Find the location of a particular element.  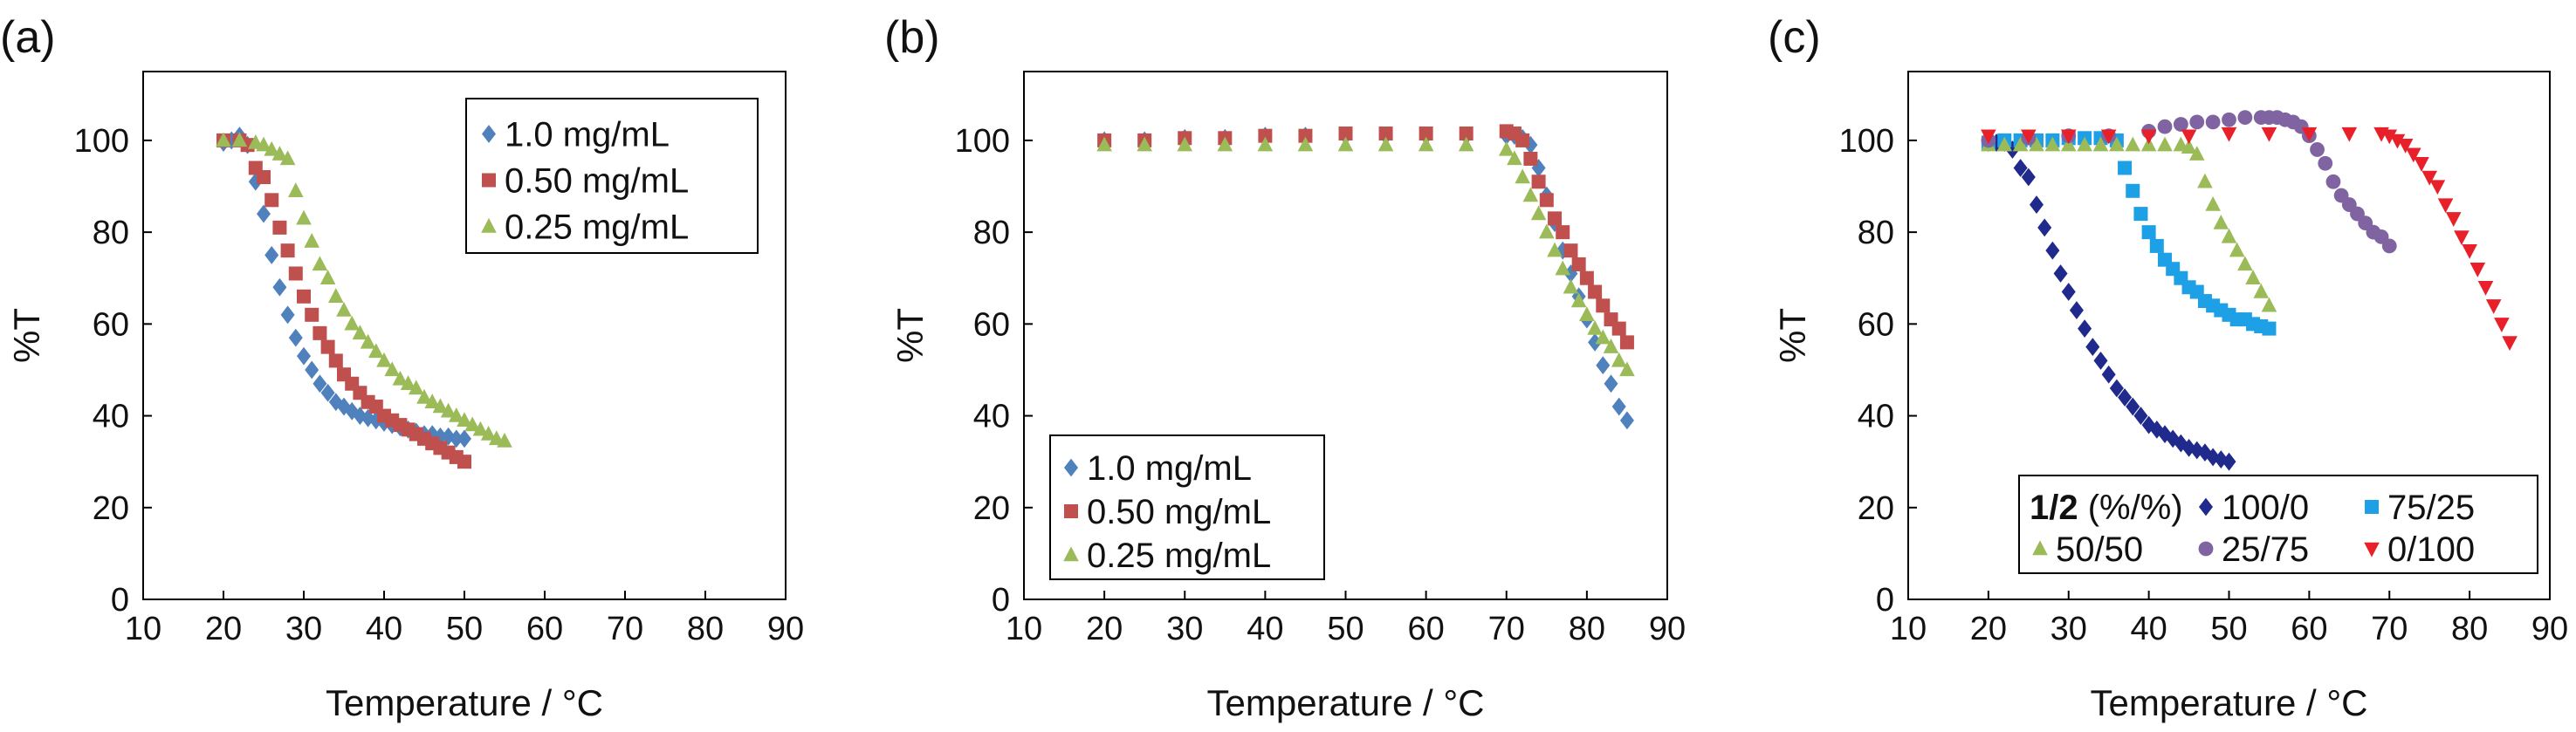

y-tick-label: 100 is located at coordinates (102, 141).